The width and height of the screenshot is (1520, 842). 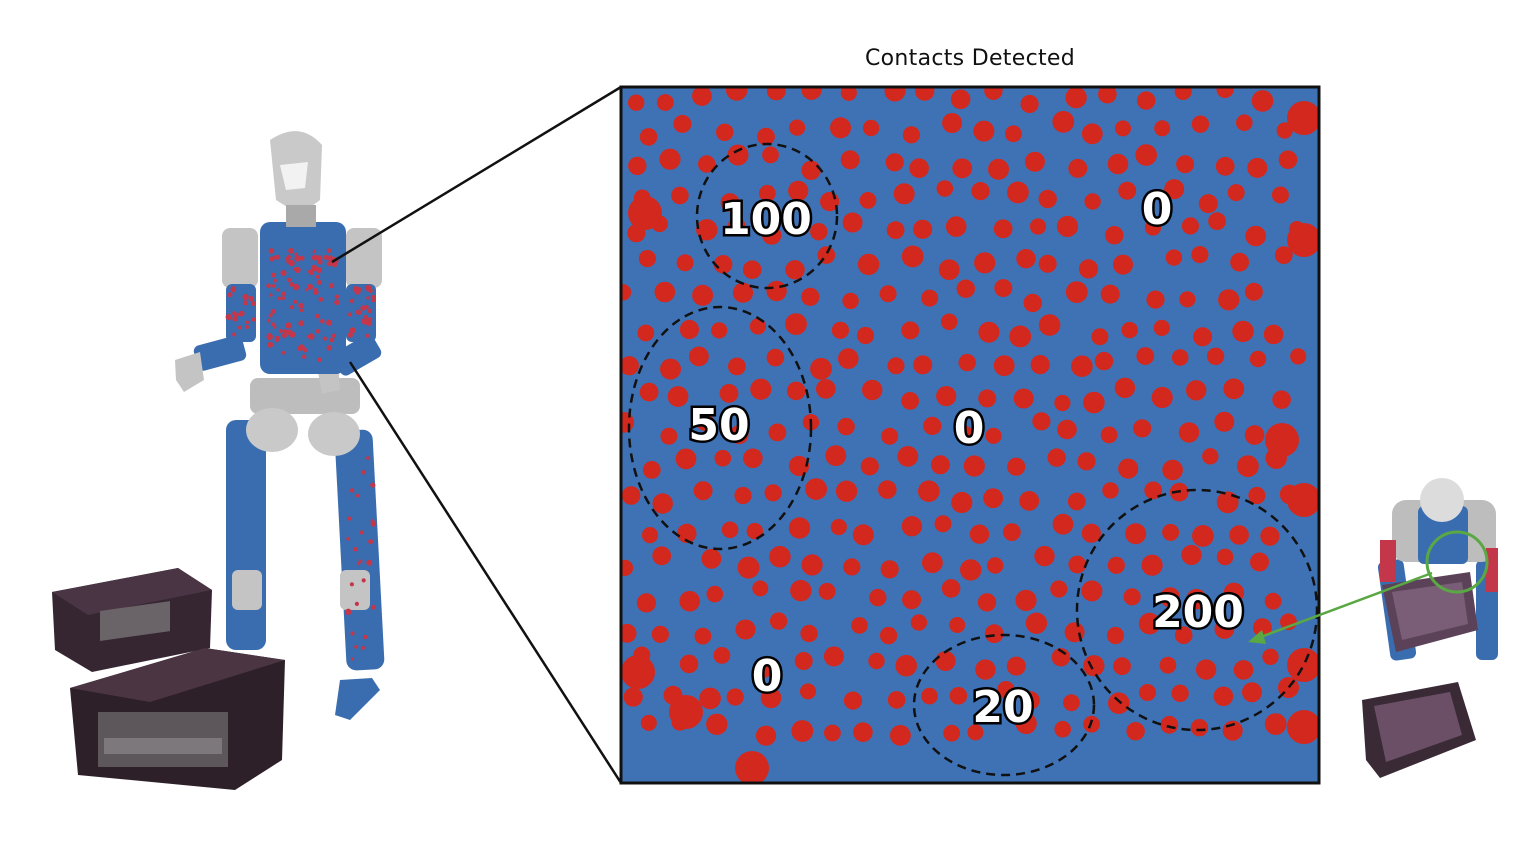 I want to click on contact-count-upper-left: 100, so click(x=766, y=219).